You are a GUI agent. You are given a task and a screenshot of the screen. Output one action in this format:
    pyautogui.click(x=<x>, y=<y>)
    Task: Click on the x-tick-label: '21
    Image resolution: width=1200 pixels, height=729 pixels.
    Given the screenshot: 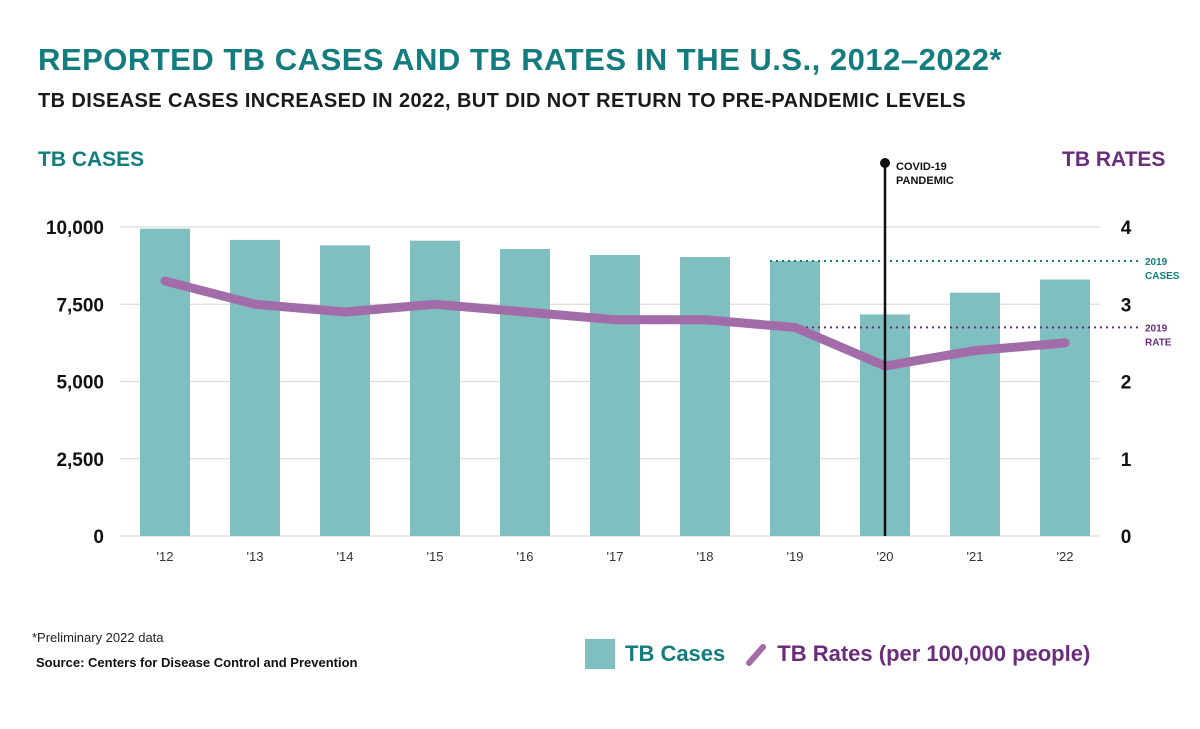 What is the action you would take?
    pyautogui.click(x=975, y=556)
    